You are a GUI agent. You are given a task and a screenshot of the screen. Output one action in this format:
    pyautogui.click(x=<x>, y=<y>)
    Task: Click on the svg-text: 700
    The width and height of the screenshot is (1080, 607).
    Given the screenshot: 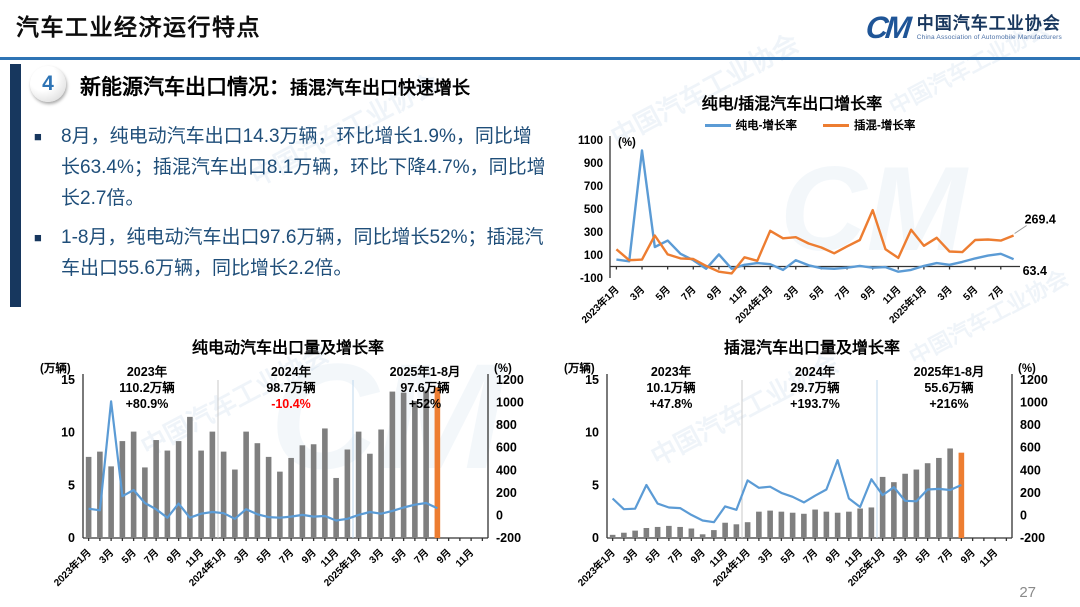 What is the action you would take?
    pyautogui.click(x=593, y=187)
    